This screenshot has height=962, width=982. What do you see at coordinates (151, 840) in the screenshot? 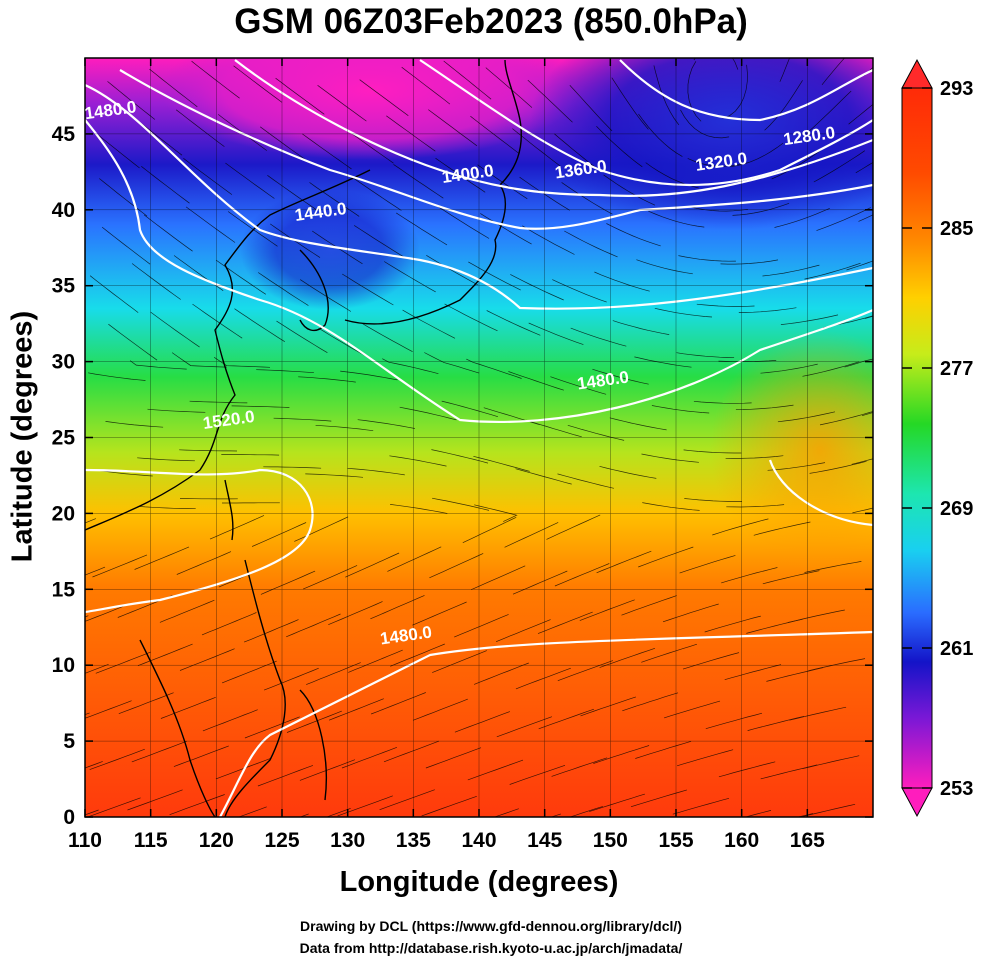
I see `x-tick-label: 115` at bounding box center [151, 840].